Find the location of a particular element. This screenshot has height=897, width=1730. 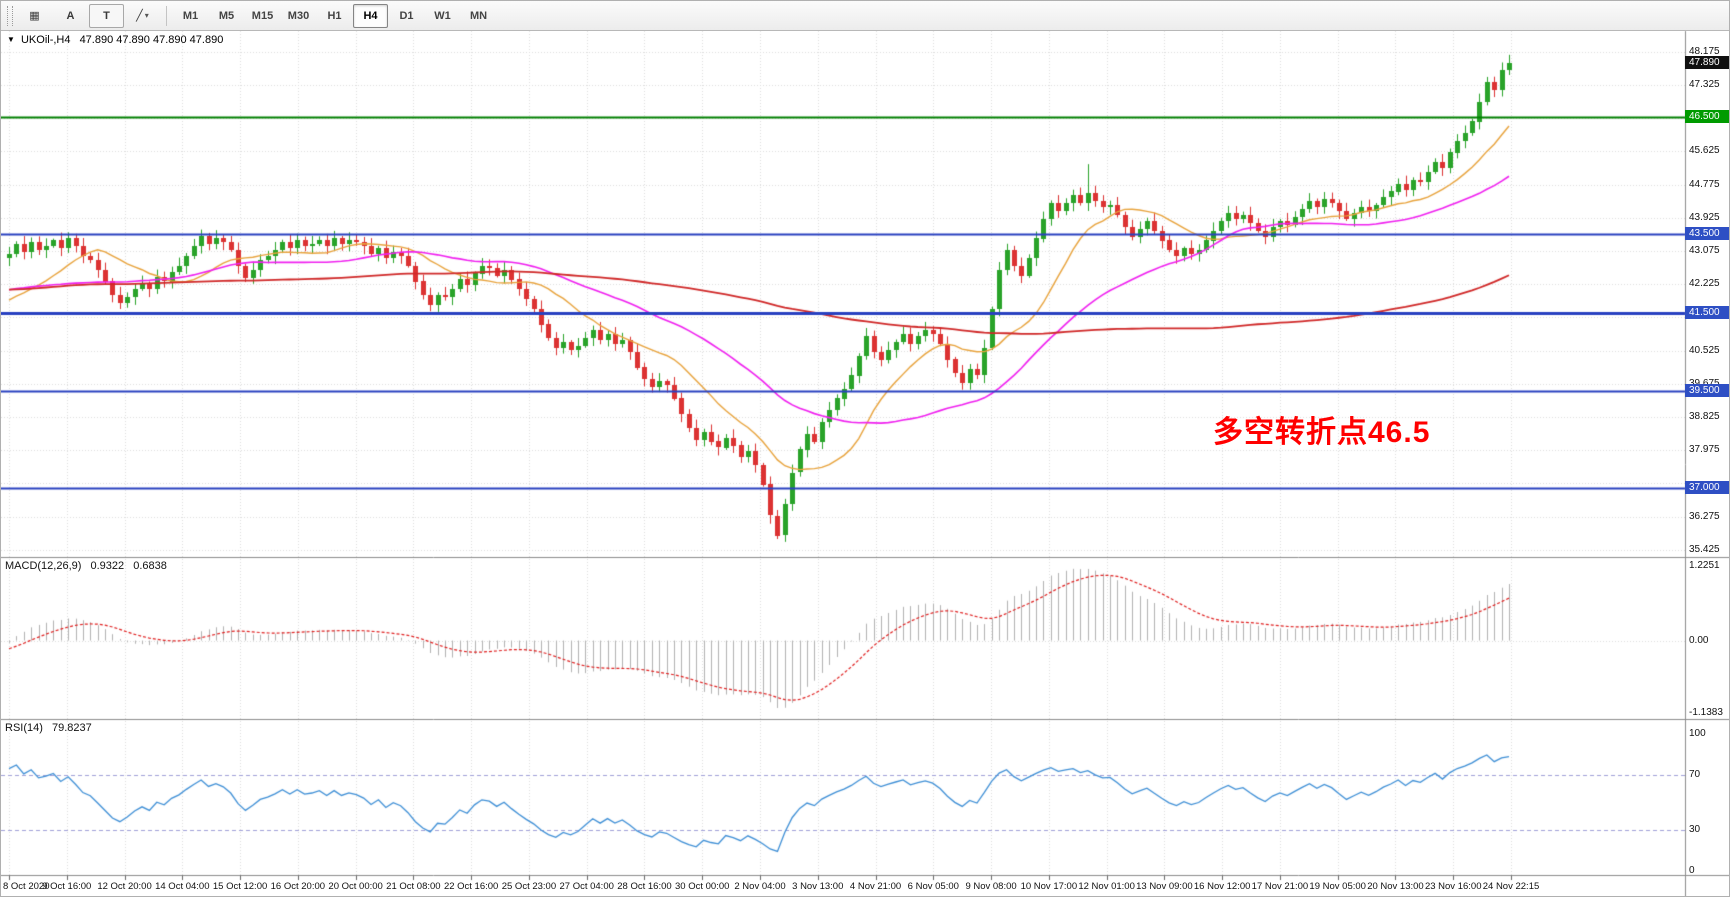

drawing-tools-group: ▦ A T ╱ ▾ is located at coordinates (88, 15).